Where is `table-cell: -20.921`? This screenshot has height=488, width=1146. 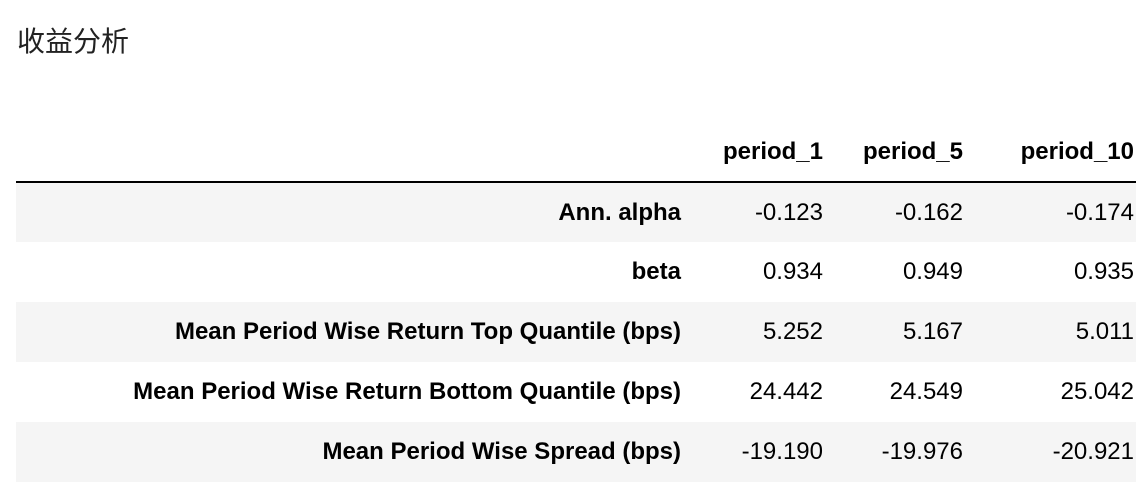
table-cell: -20.921 is located at coordinates (1093, 451).